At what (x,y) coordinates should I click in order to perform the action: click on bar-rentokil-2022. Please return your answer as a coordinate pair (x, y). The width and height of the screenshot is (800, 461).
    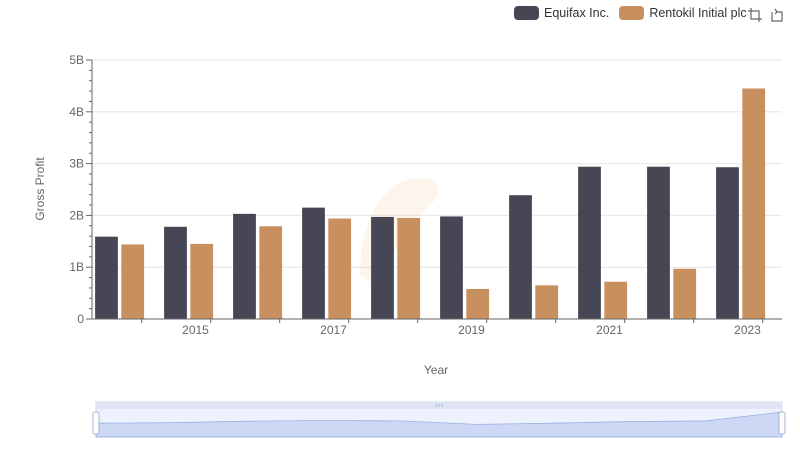
    Looking at the image, I should click on (685, 293).